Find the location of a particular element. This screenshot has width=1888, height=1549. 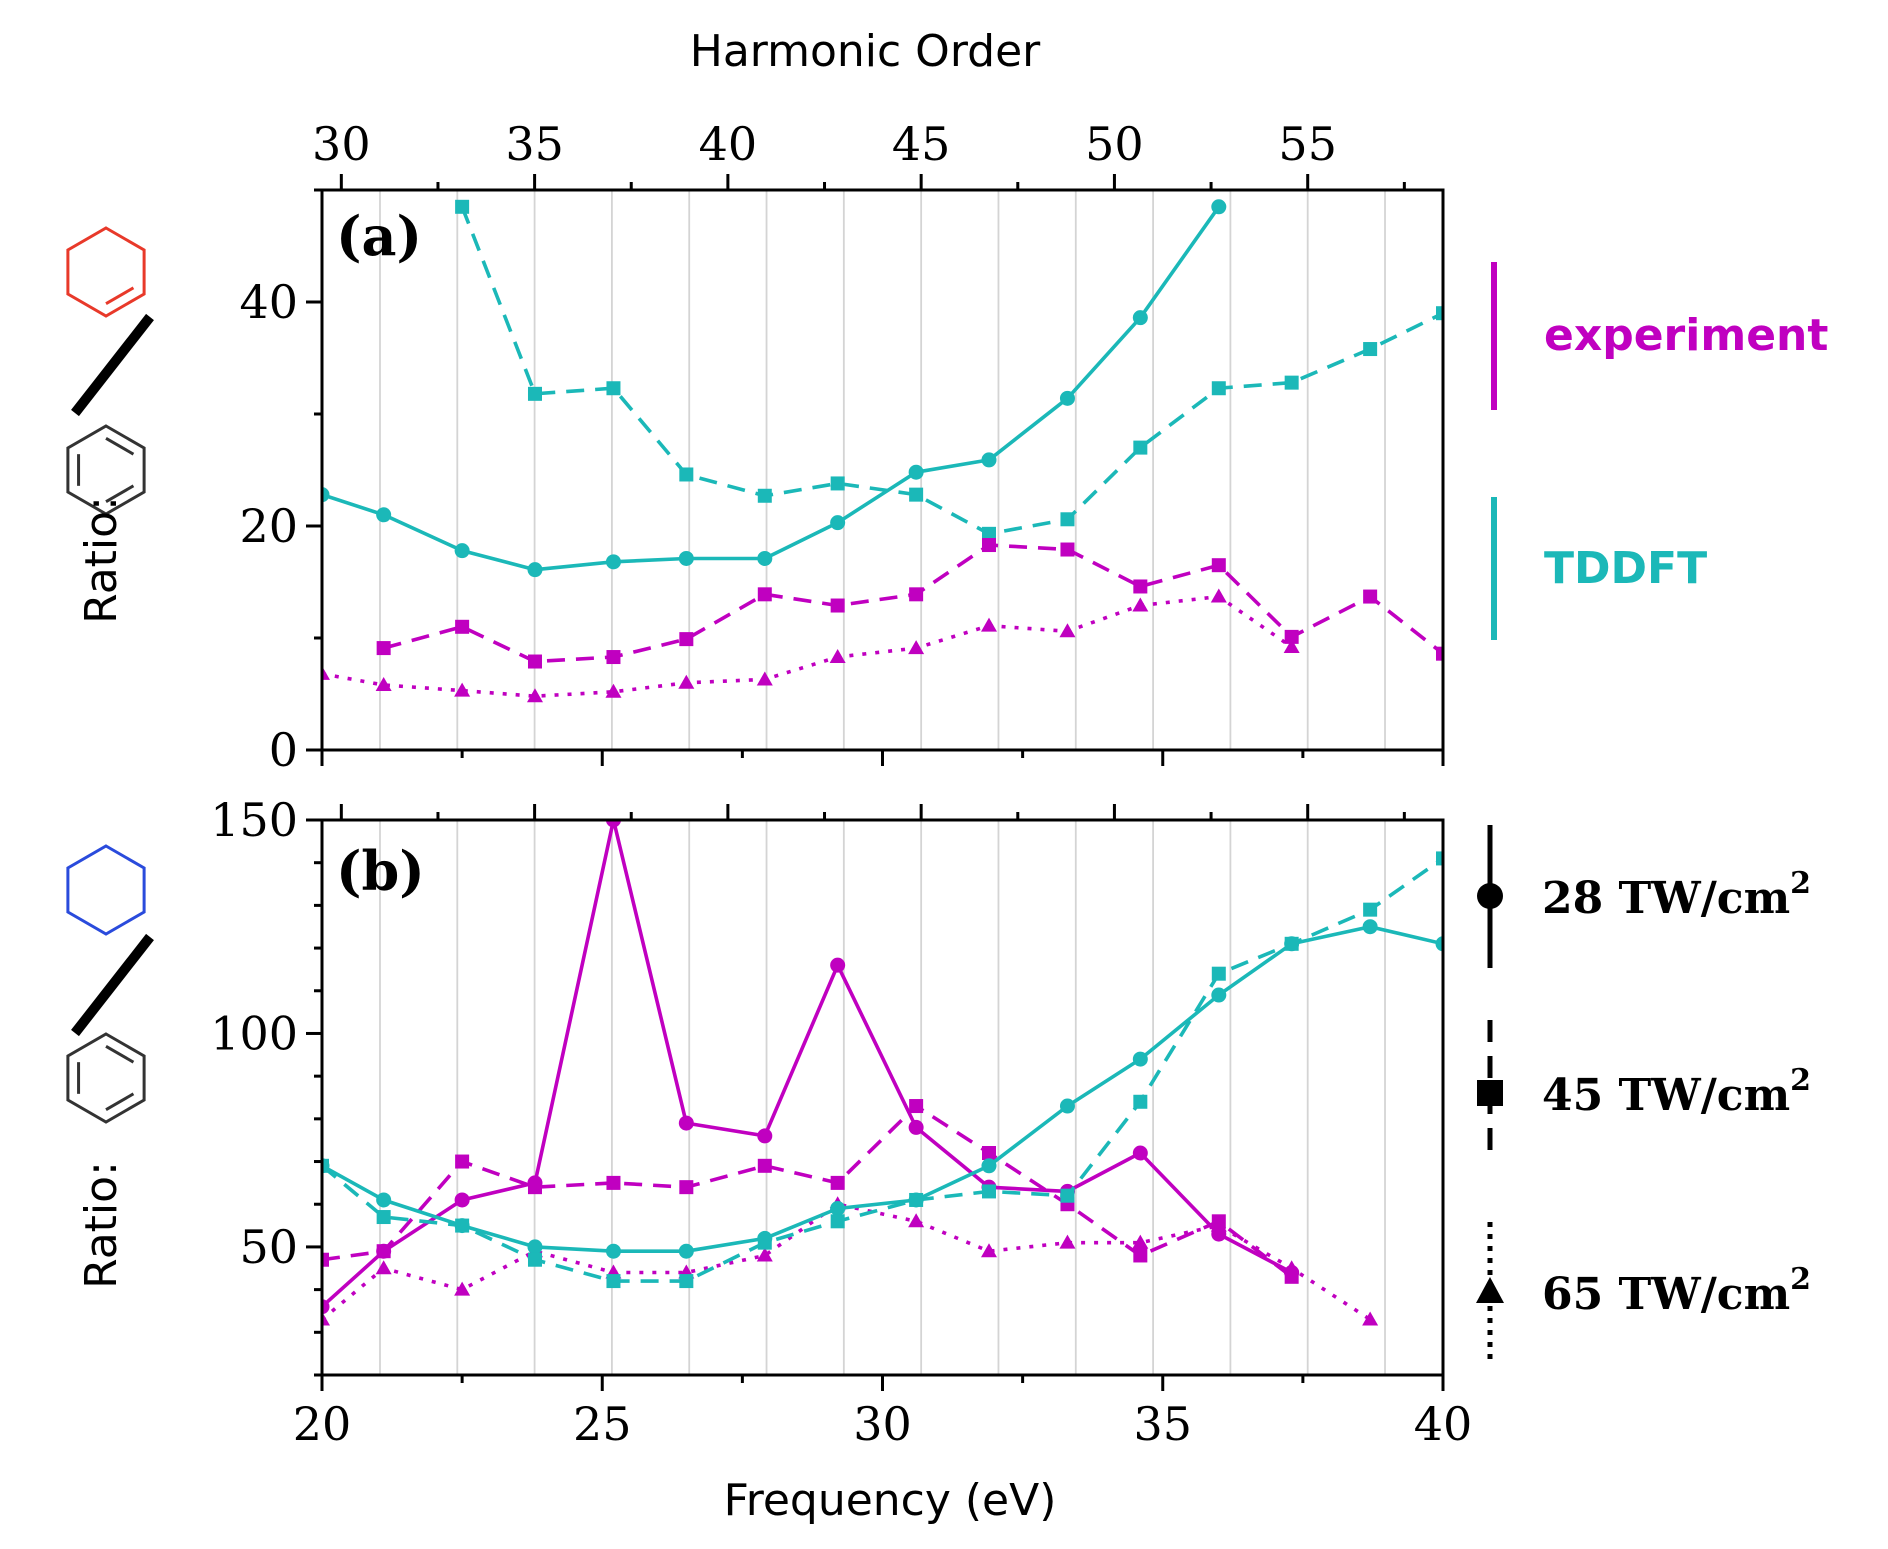

y-axis-labels: Ratio: Ratio: is located at coordinates (110, 757).